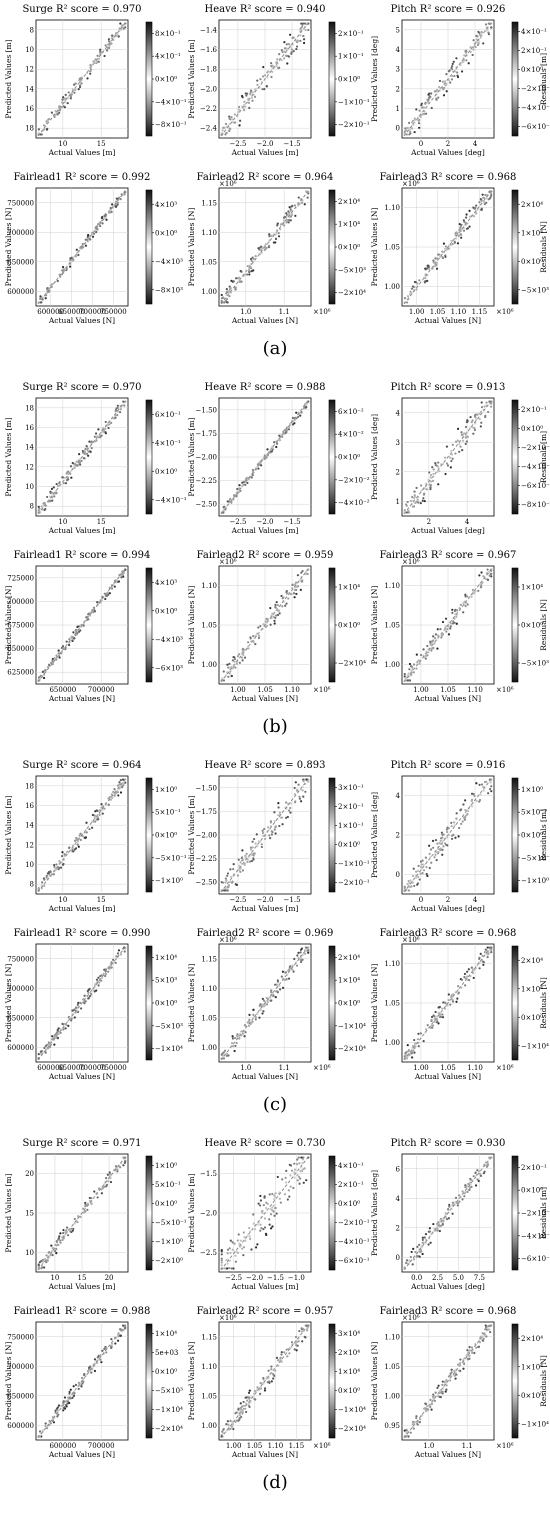  Describe the element at coordinates (209, 203) in the screenshot. I see `y-tick-label: 1.15` at that location.